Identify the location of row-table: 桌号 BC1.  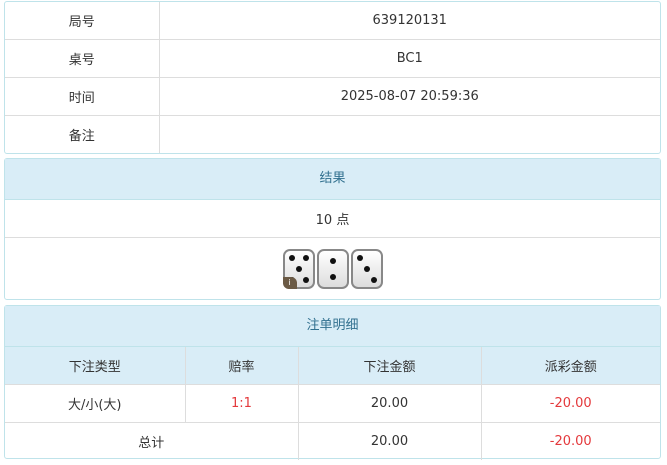
(332, 58).